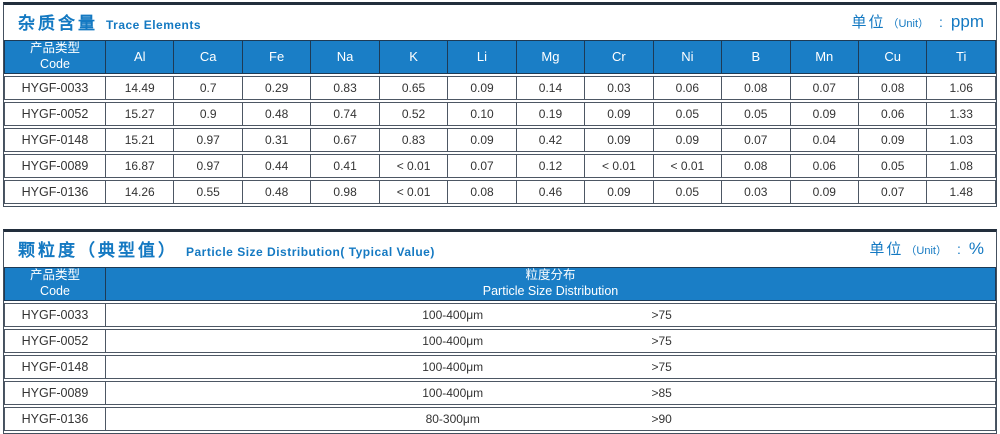 The height and width of the screenshot is (434, 1000). What do you see at coordinates (98, 250) in the screenshot?
I see `particle-title-zh: 颗粒度（典型值）` at bounding box center [98, 250].